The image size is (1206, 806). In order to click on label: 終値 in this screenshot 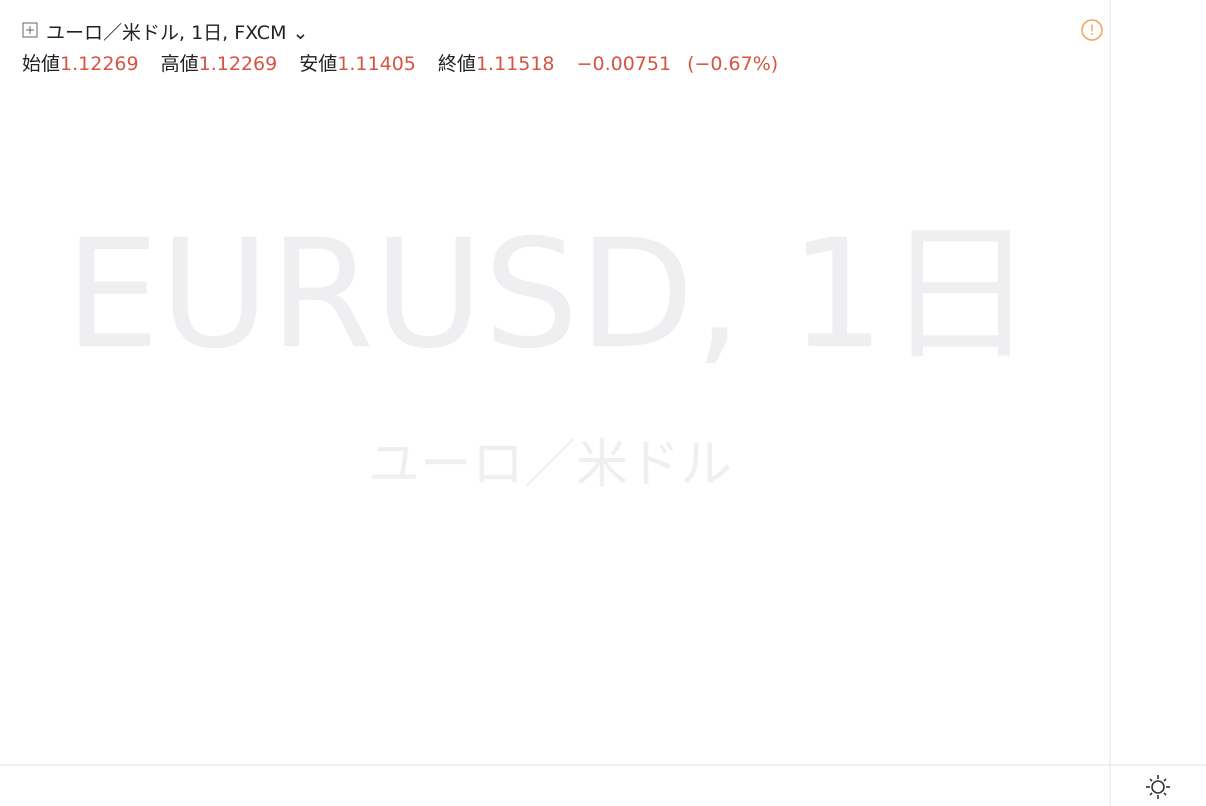, I will do `click(456, 64)`.